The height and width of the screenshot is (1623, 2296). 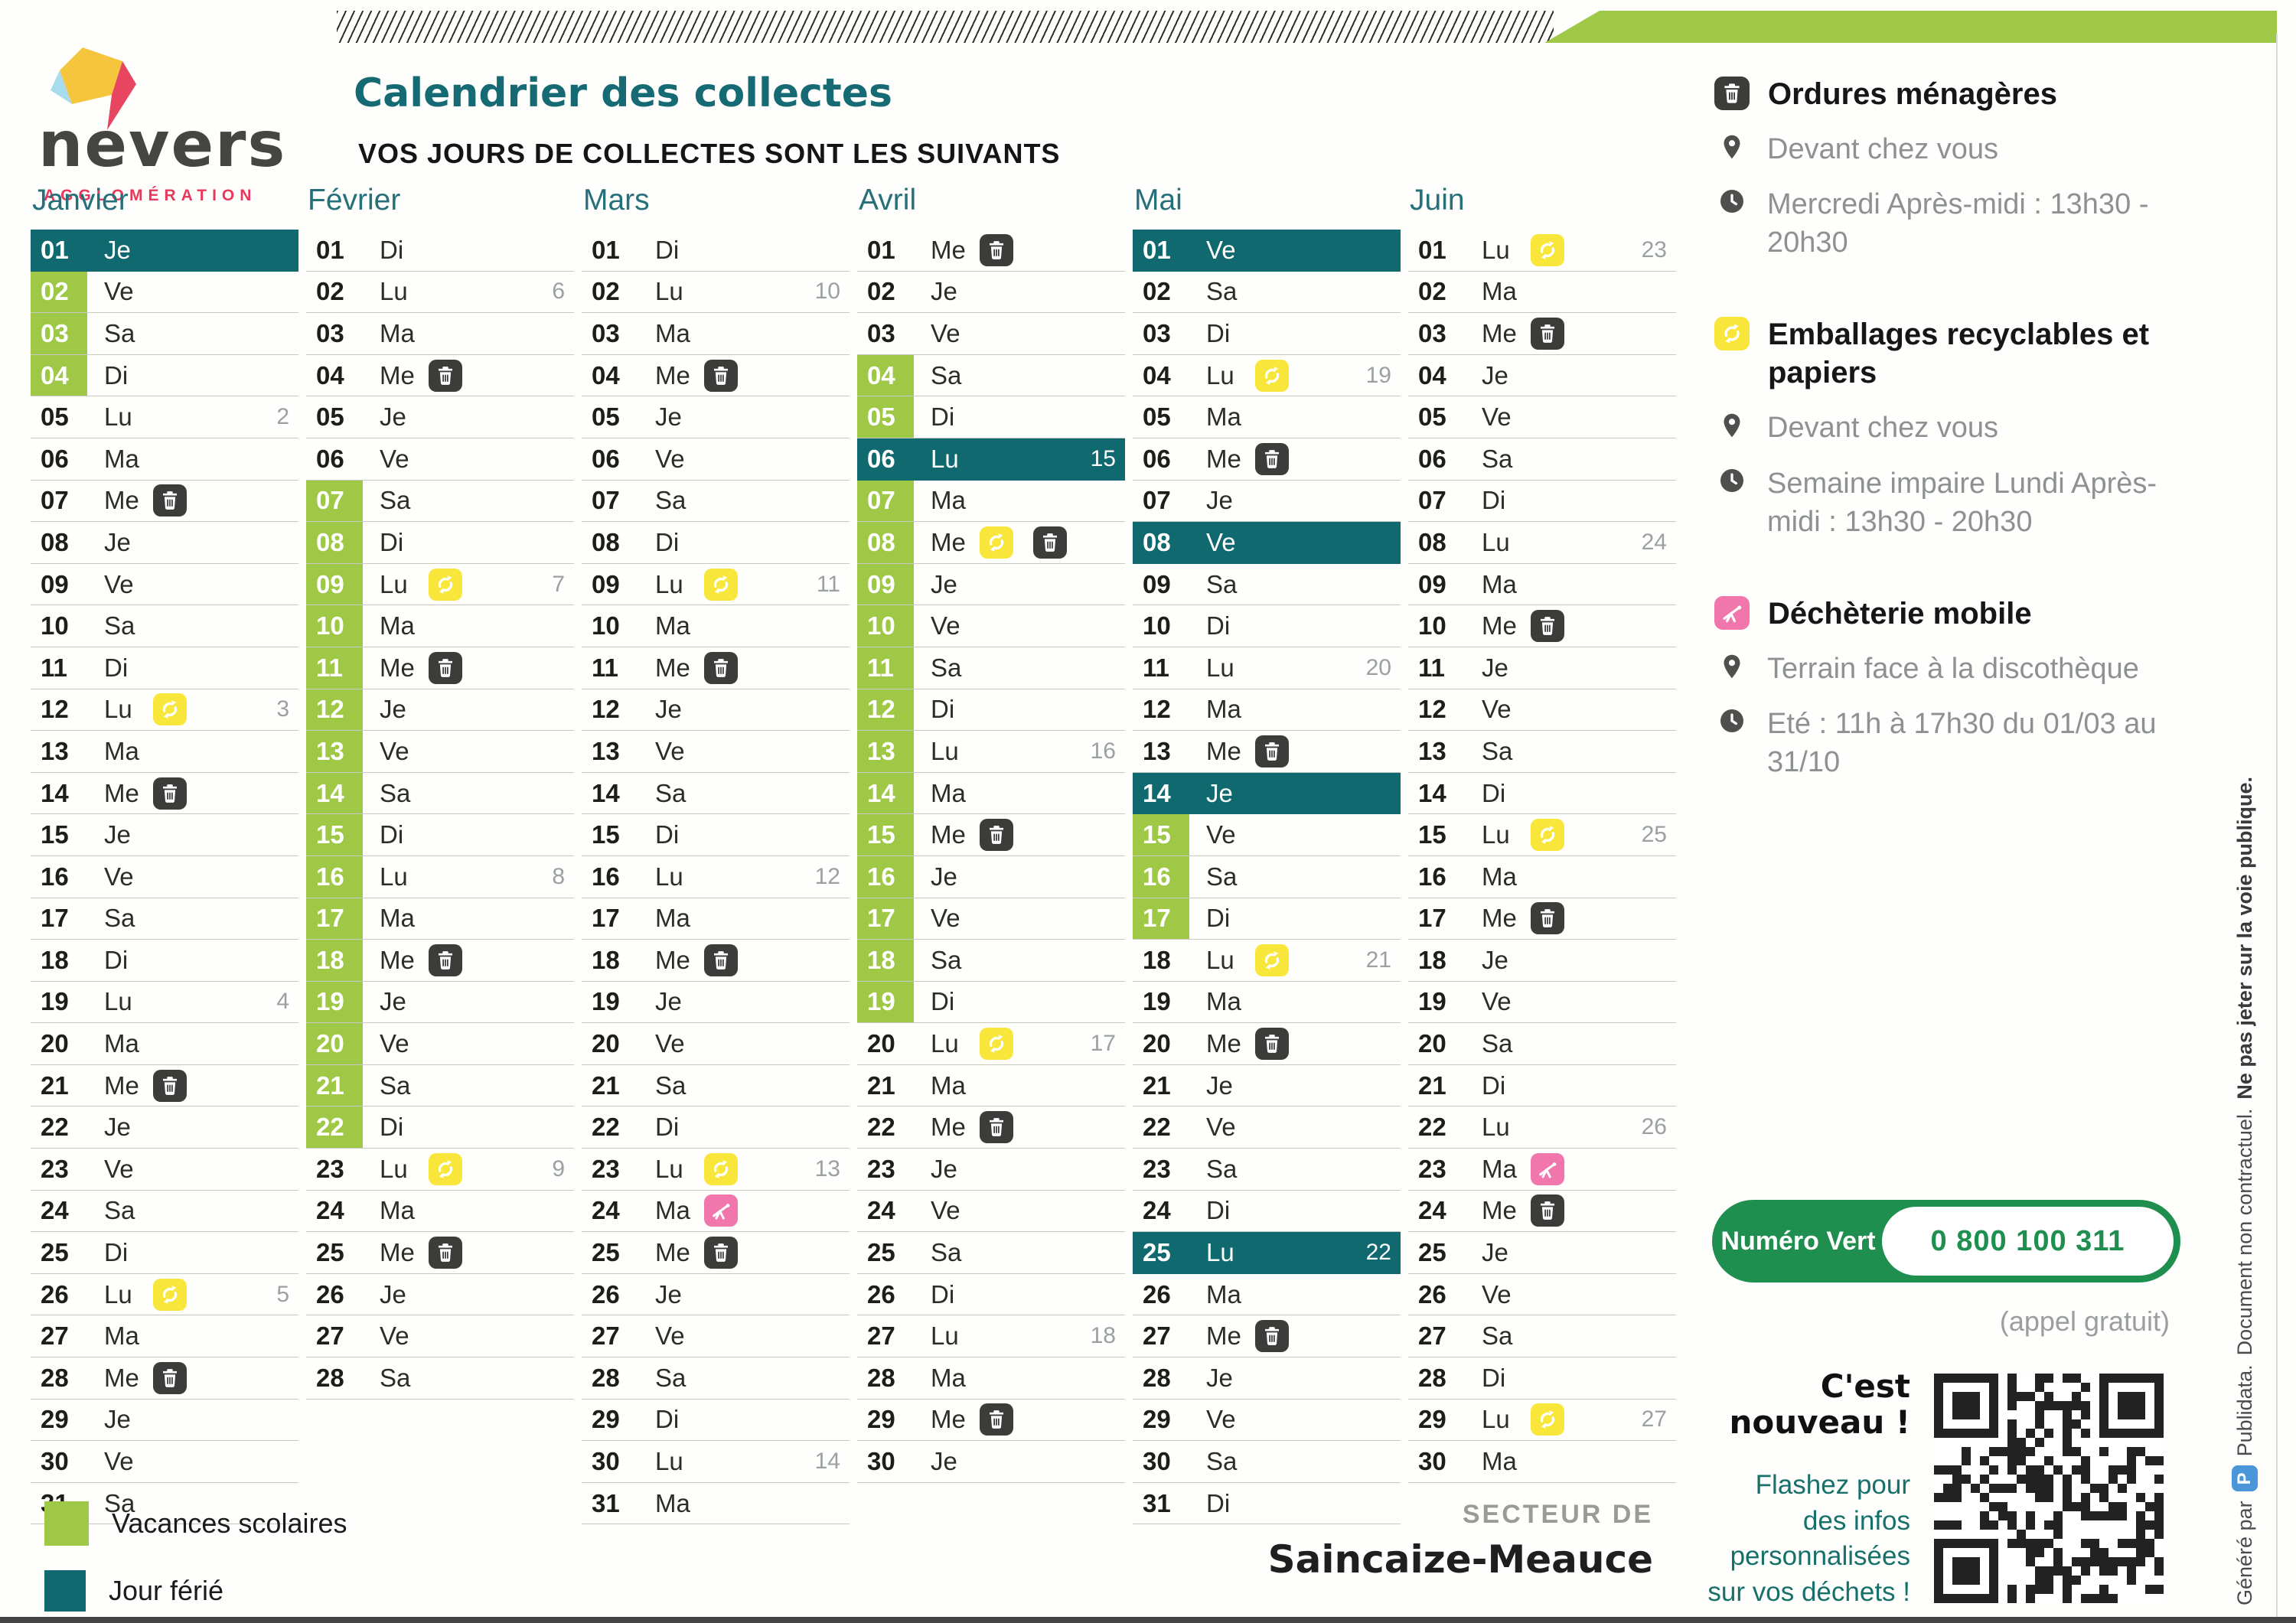 I want to click on day-row: 20 Ve, so click(x=440, y=1044).